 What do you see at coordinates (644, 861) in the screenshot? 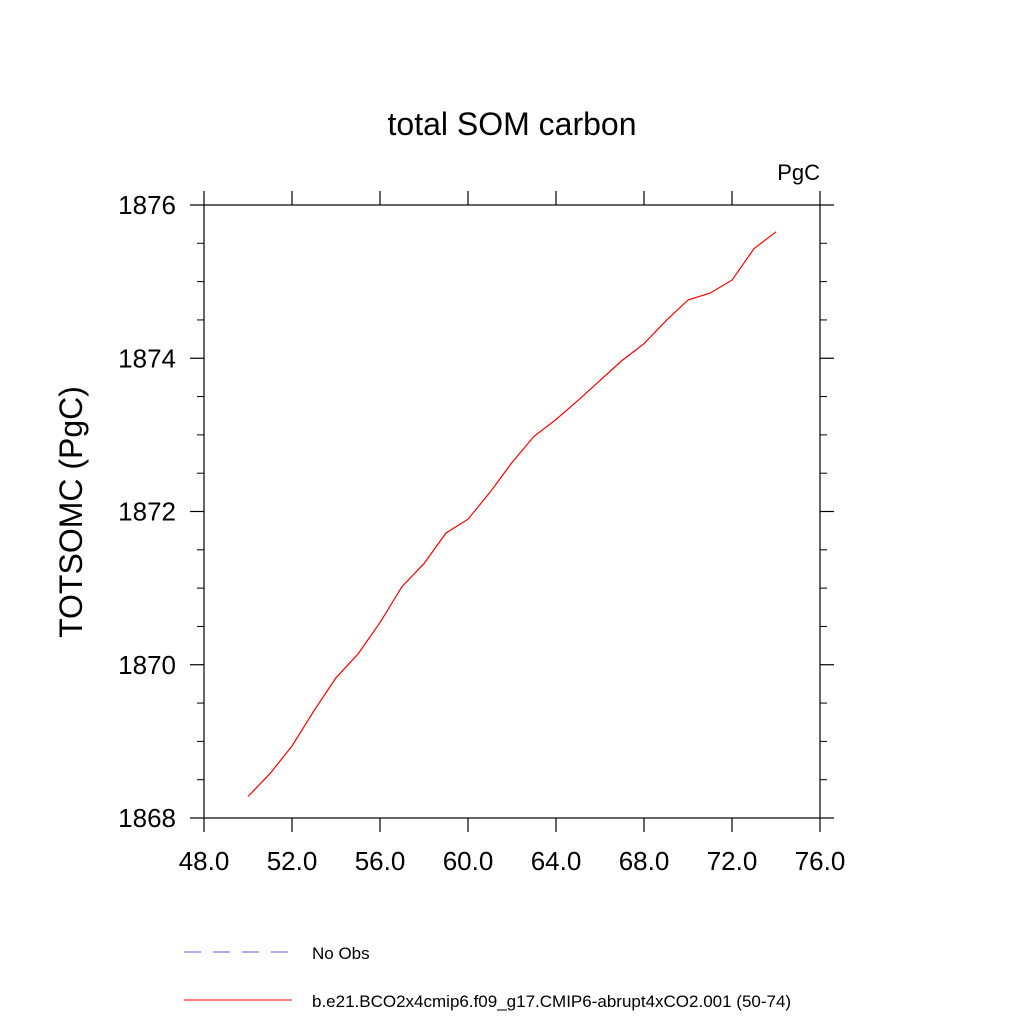
I see `x-tick-label: 68.0` at bounding box center [644, 861].